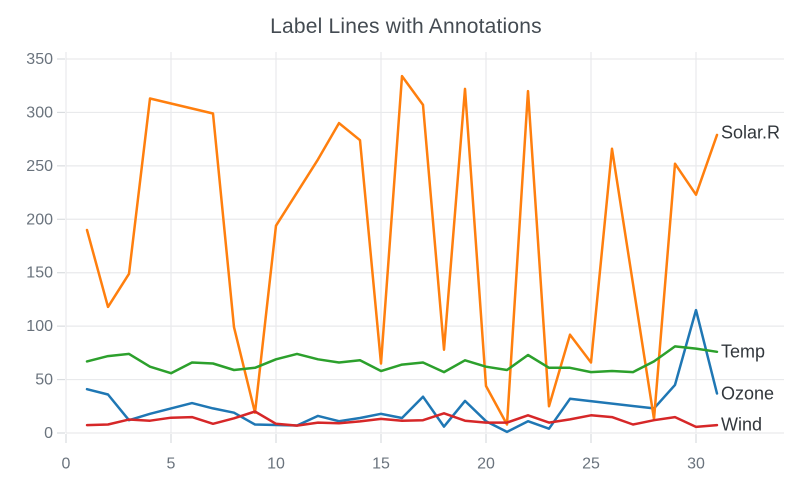  Describe the element at coordinates (39, 112) in the screenshot. I see `y-tick-label: 300` at that location.